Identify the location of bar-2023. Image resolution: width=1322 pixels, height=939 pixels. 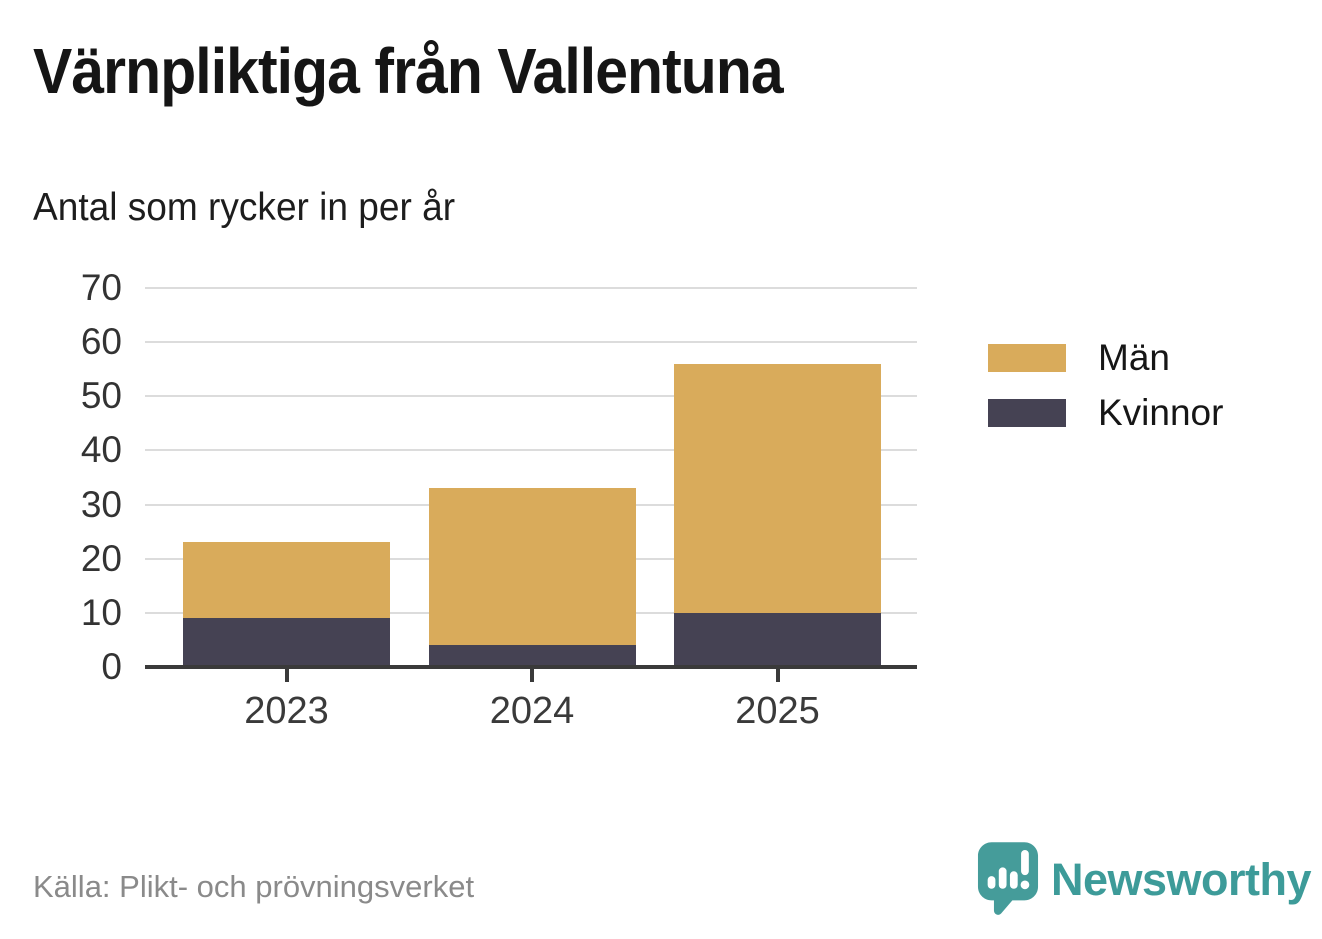
(286, 604).